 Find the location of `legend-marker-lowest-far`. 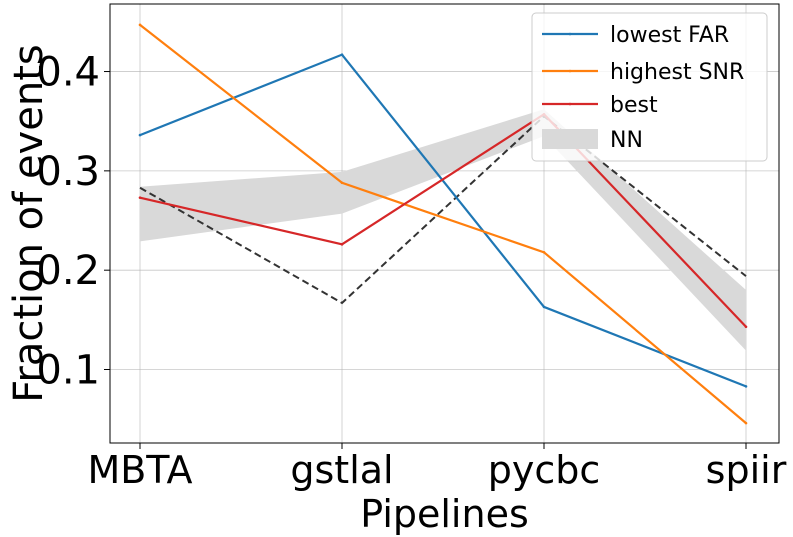

legend-marker-lowest-far is located at coordinates (570, 34).